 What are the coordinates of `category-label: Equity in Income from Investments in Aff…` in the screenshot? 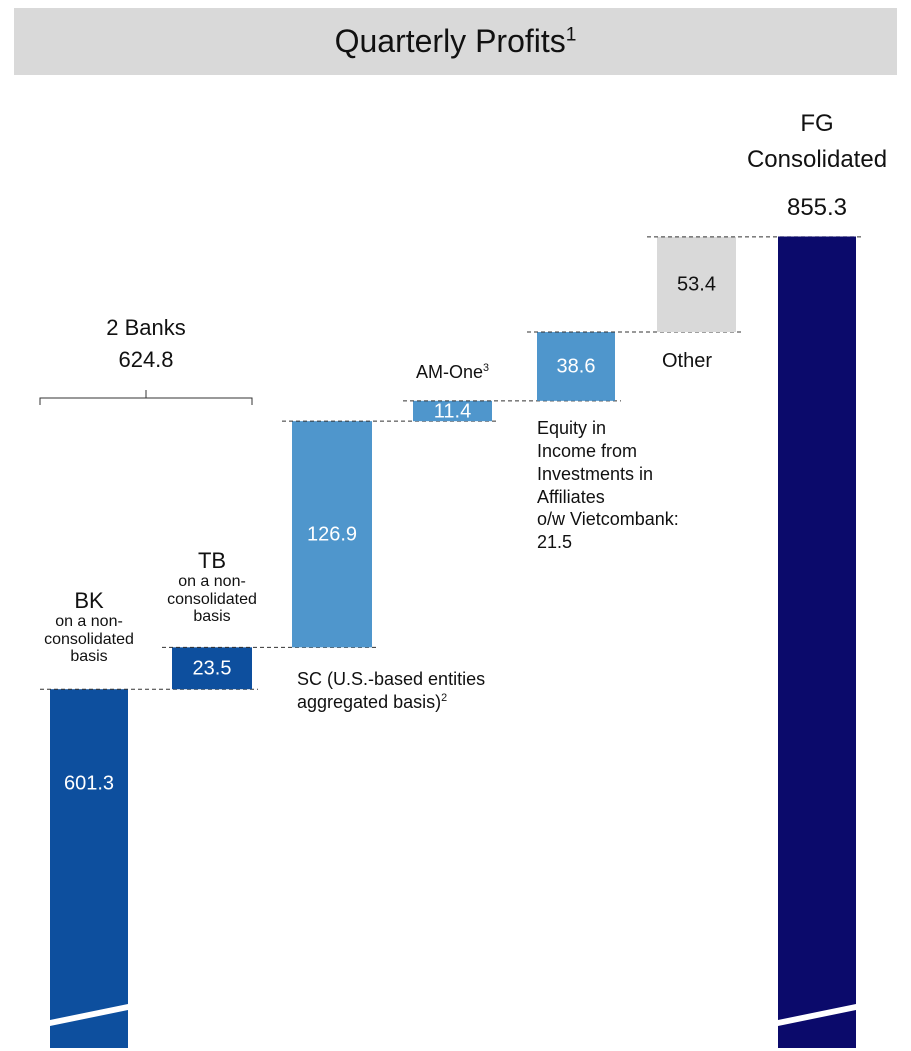 It's located at (608, 485).